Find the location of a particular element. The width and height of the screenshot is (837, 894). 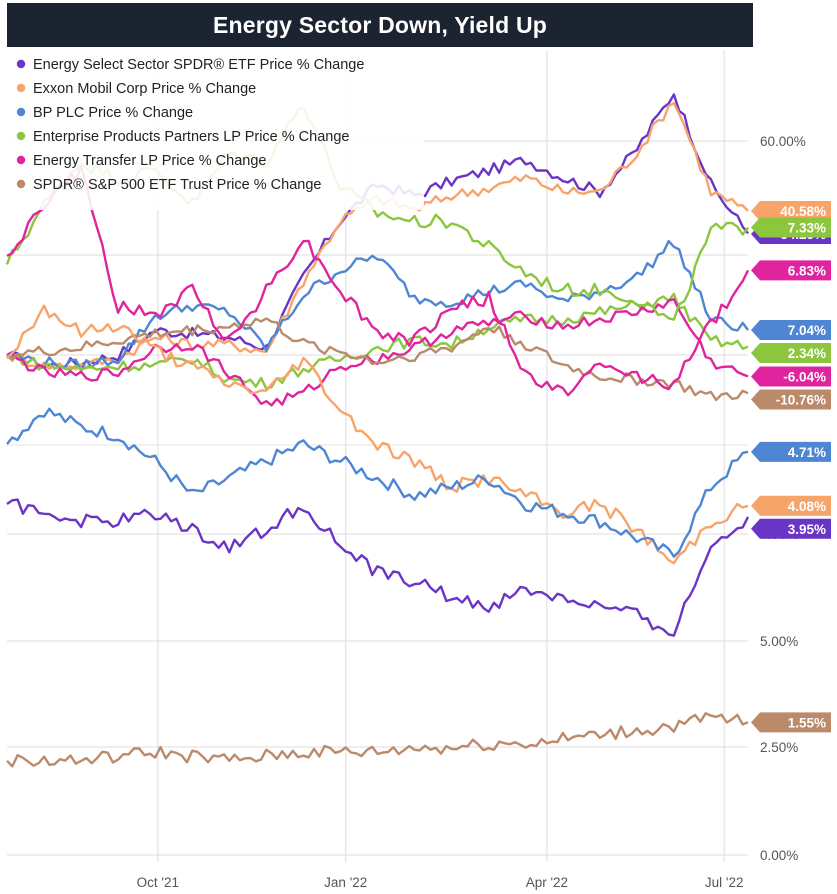

chart-title: Energy Sector Down, Yield Up is located at coordinates (380, 25).